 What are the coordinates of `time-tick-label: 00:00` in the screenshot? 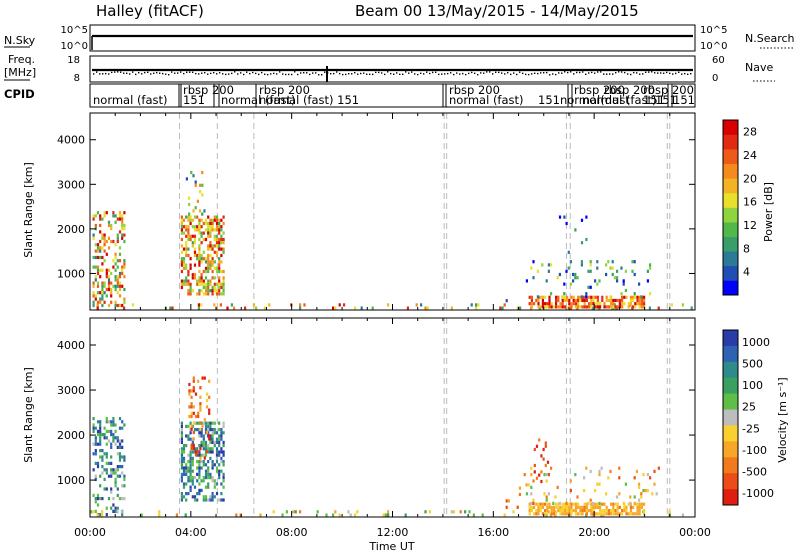 It's located at (695, 532).